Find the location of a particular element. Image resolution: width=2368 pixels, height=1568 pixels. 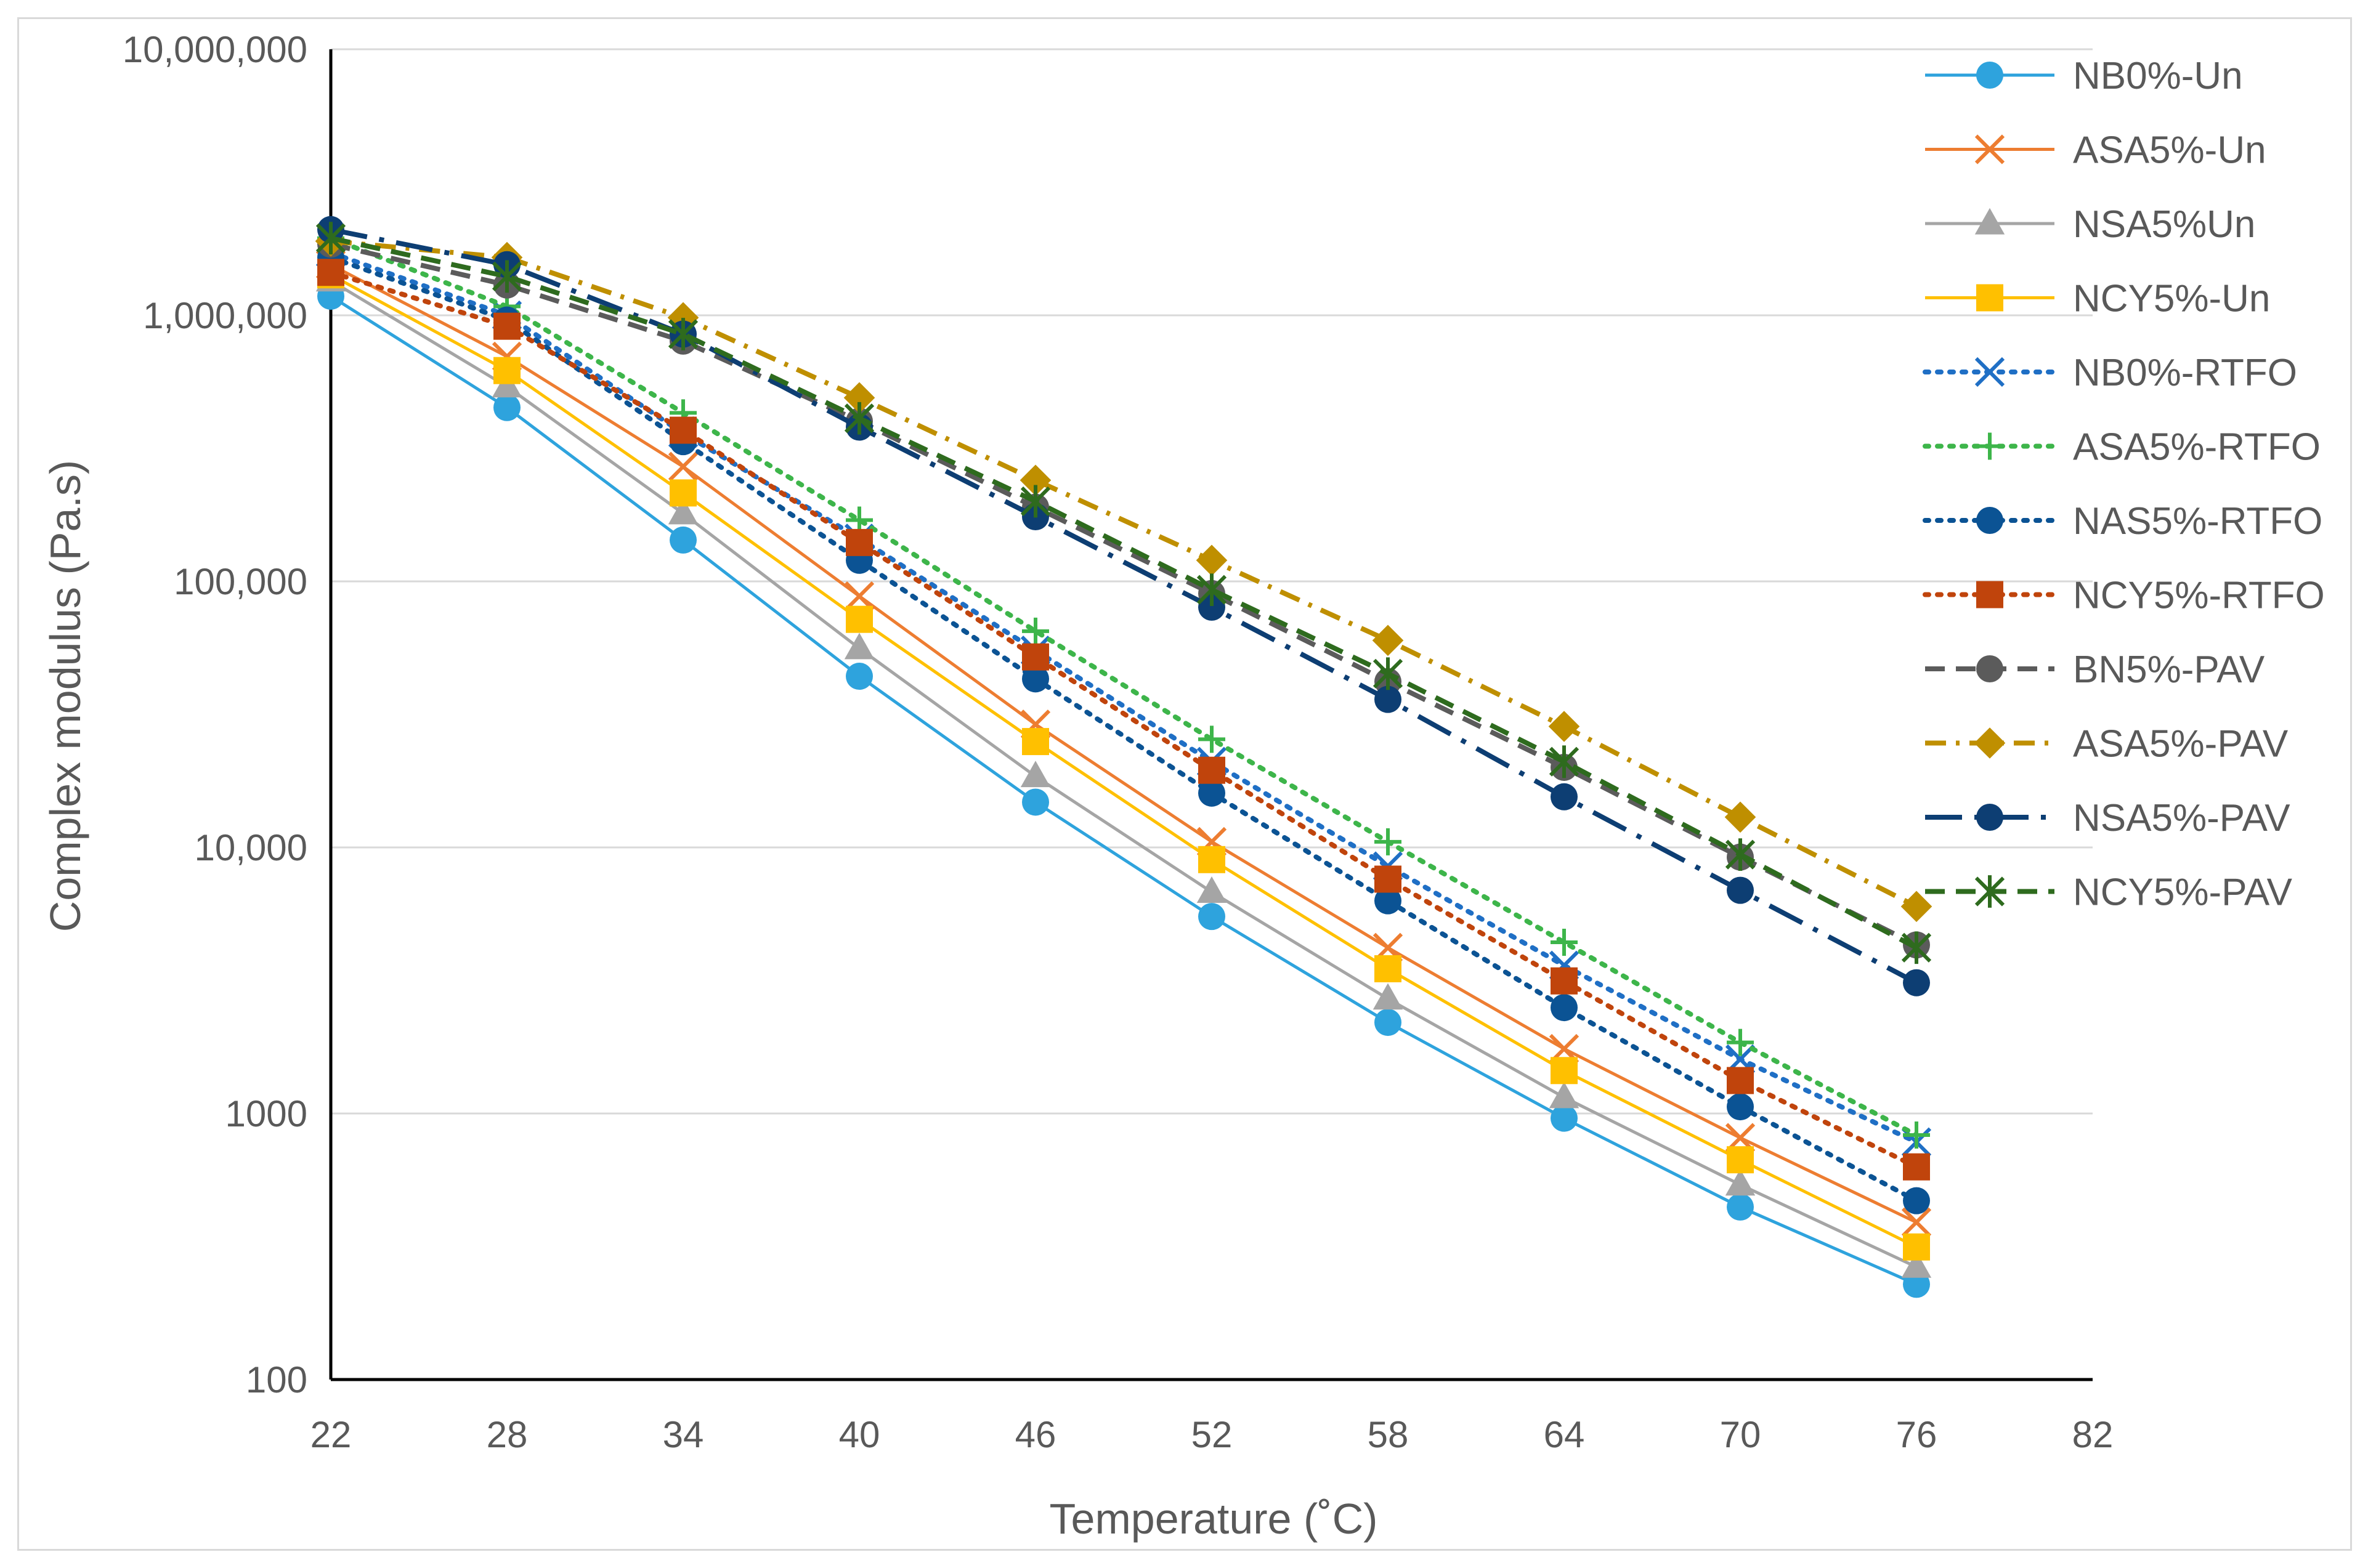

x-tick-label: 40 is located at coordinates (859, 1434).